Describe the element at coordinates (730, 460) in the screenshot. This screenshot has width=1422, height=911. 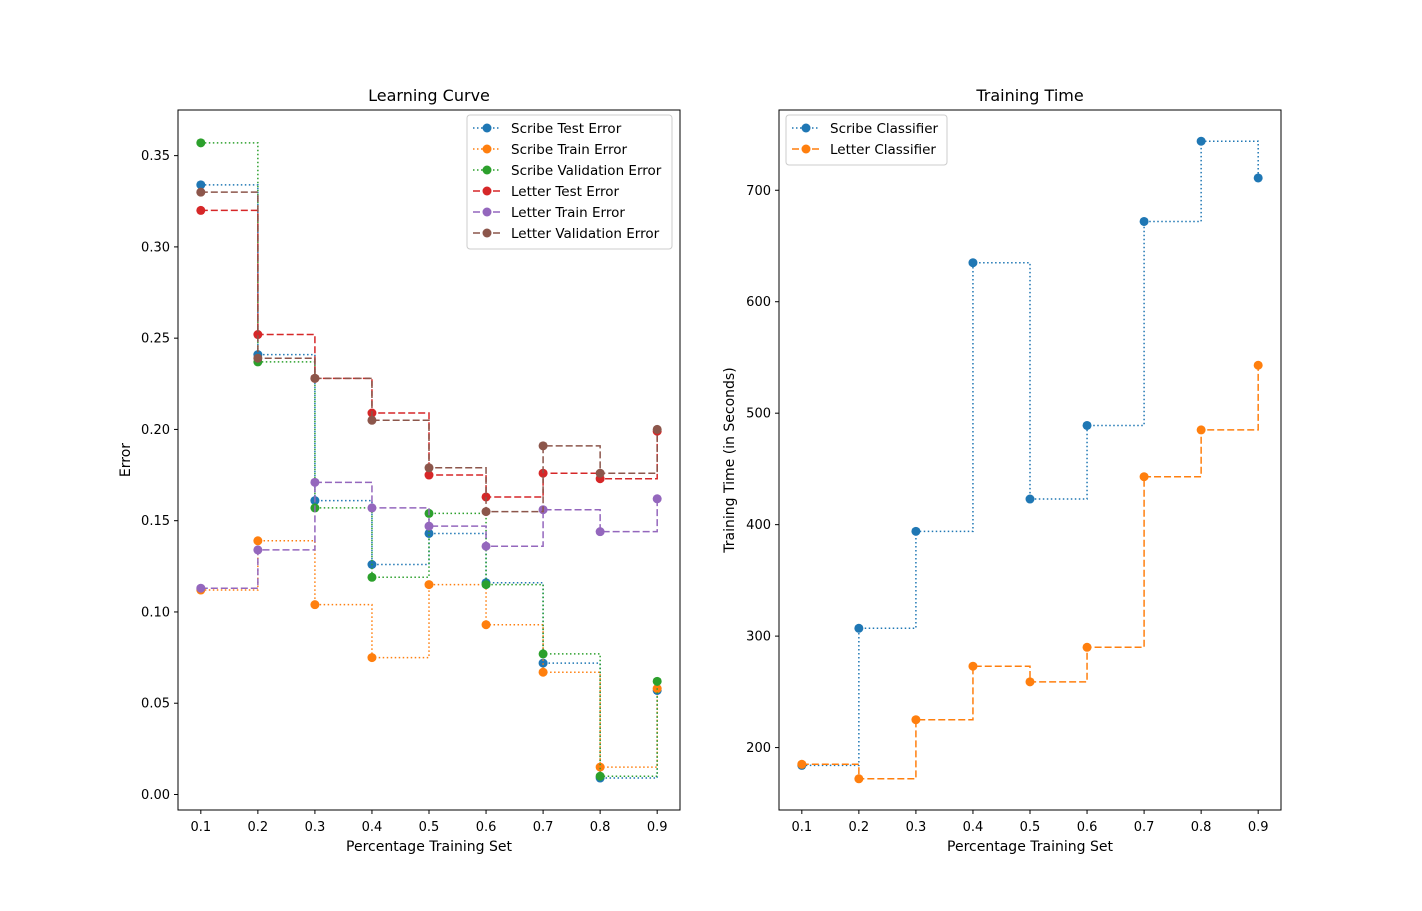
I see `y-axis-label: Training Time (in Seconds)` at that location.